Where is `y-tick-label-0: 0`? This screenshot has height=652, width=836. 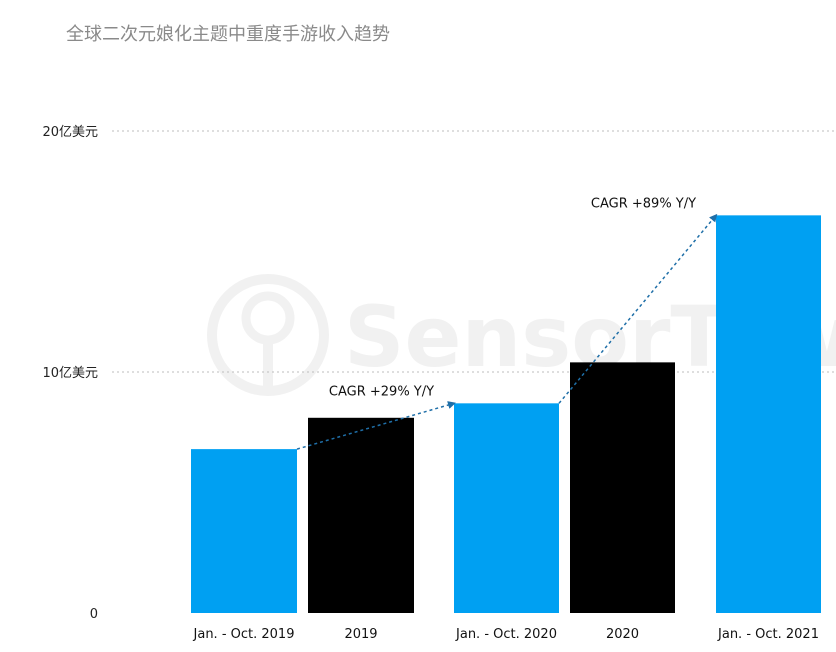 y-tick-label-0: 0 is located at coordinates (94, 614).